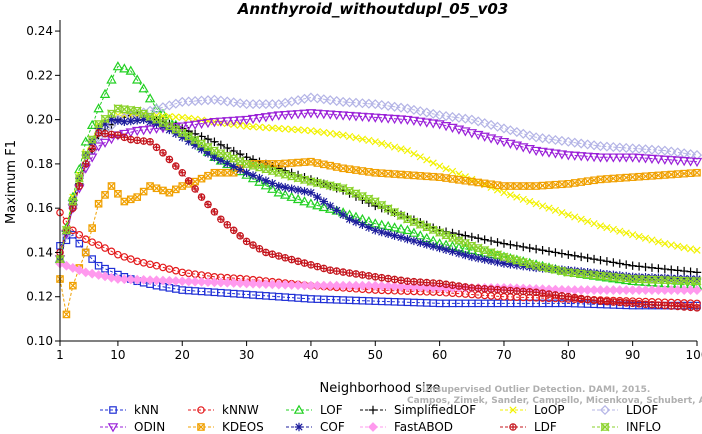  I want to click on legend-label: ODIN, so click(149, 427).